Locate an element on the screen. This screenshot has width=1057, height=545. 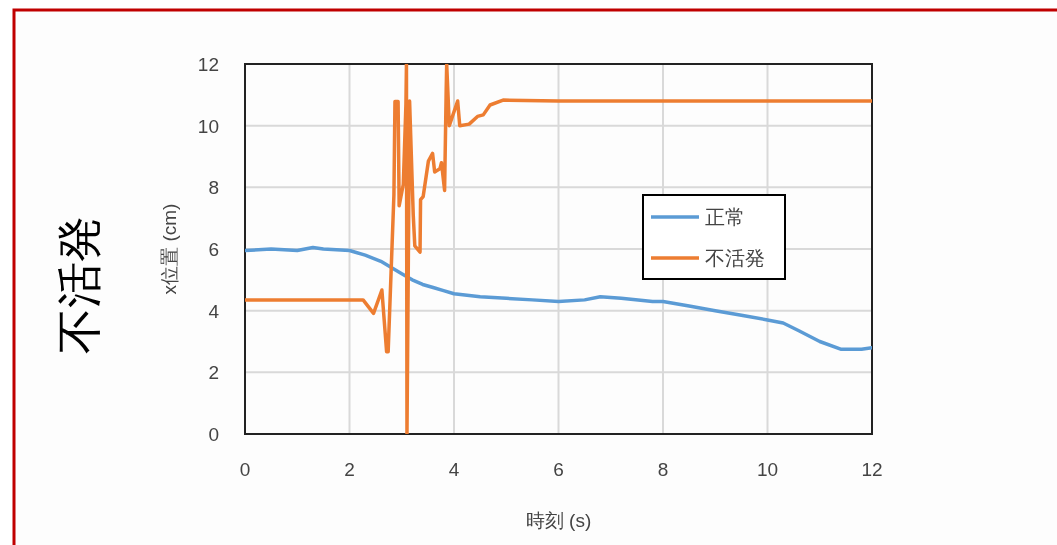
y-tick-label: 8 is located at coordinates (213, 188).